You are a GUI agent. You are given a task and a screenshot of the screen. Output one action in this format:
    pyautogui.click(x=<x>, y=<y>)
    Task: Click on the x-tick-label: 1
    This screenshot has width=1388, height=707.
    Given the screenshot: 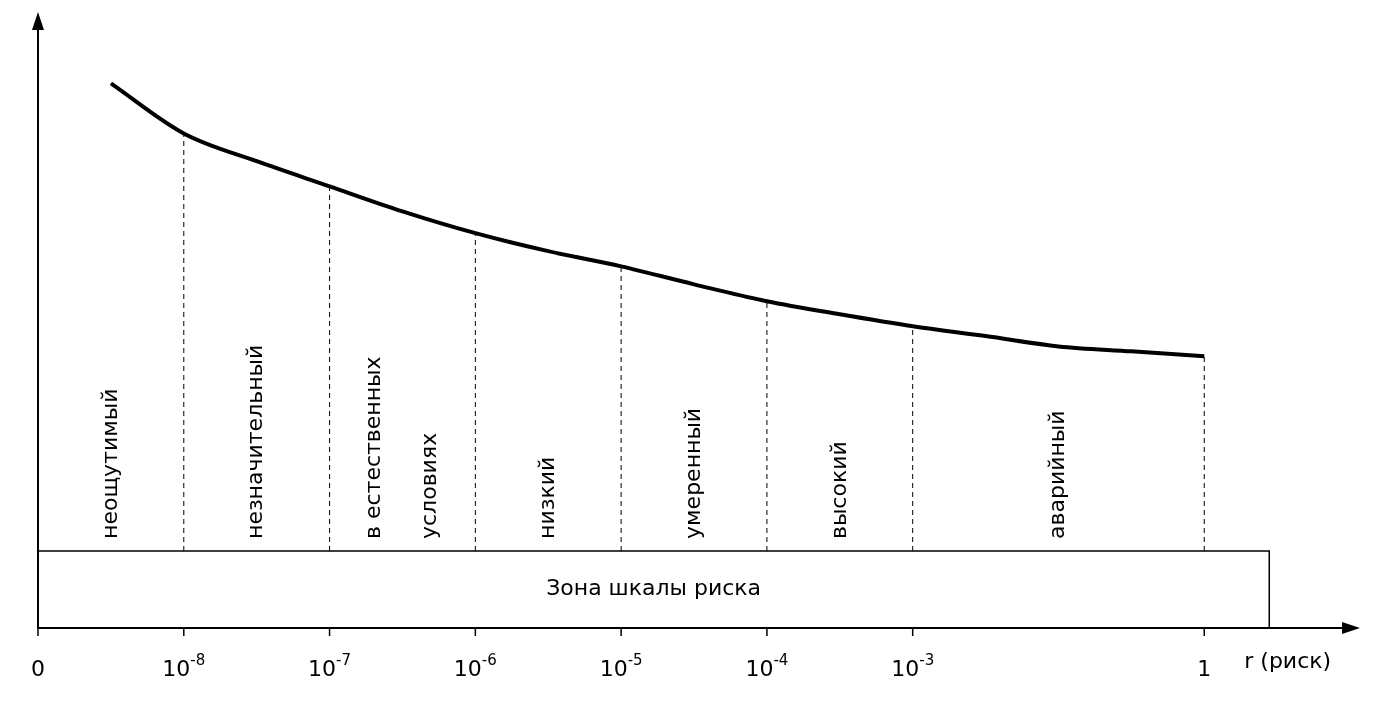 What is the action you would take?
    pyautogui.click(x=1204, y=668)
    